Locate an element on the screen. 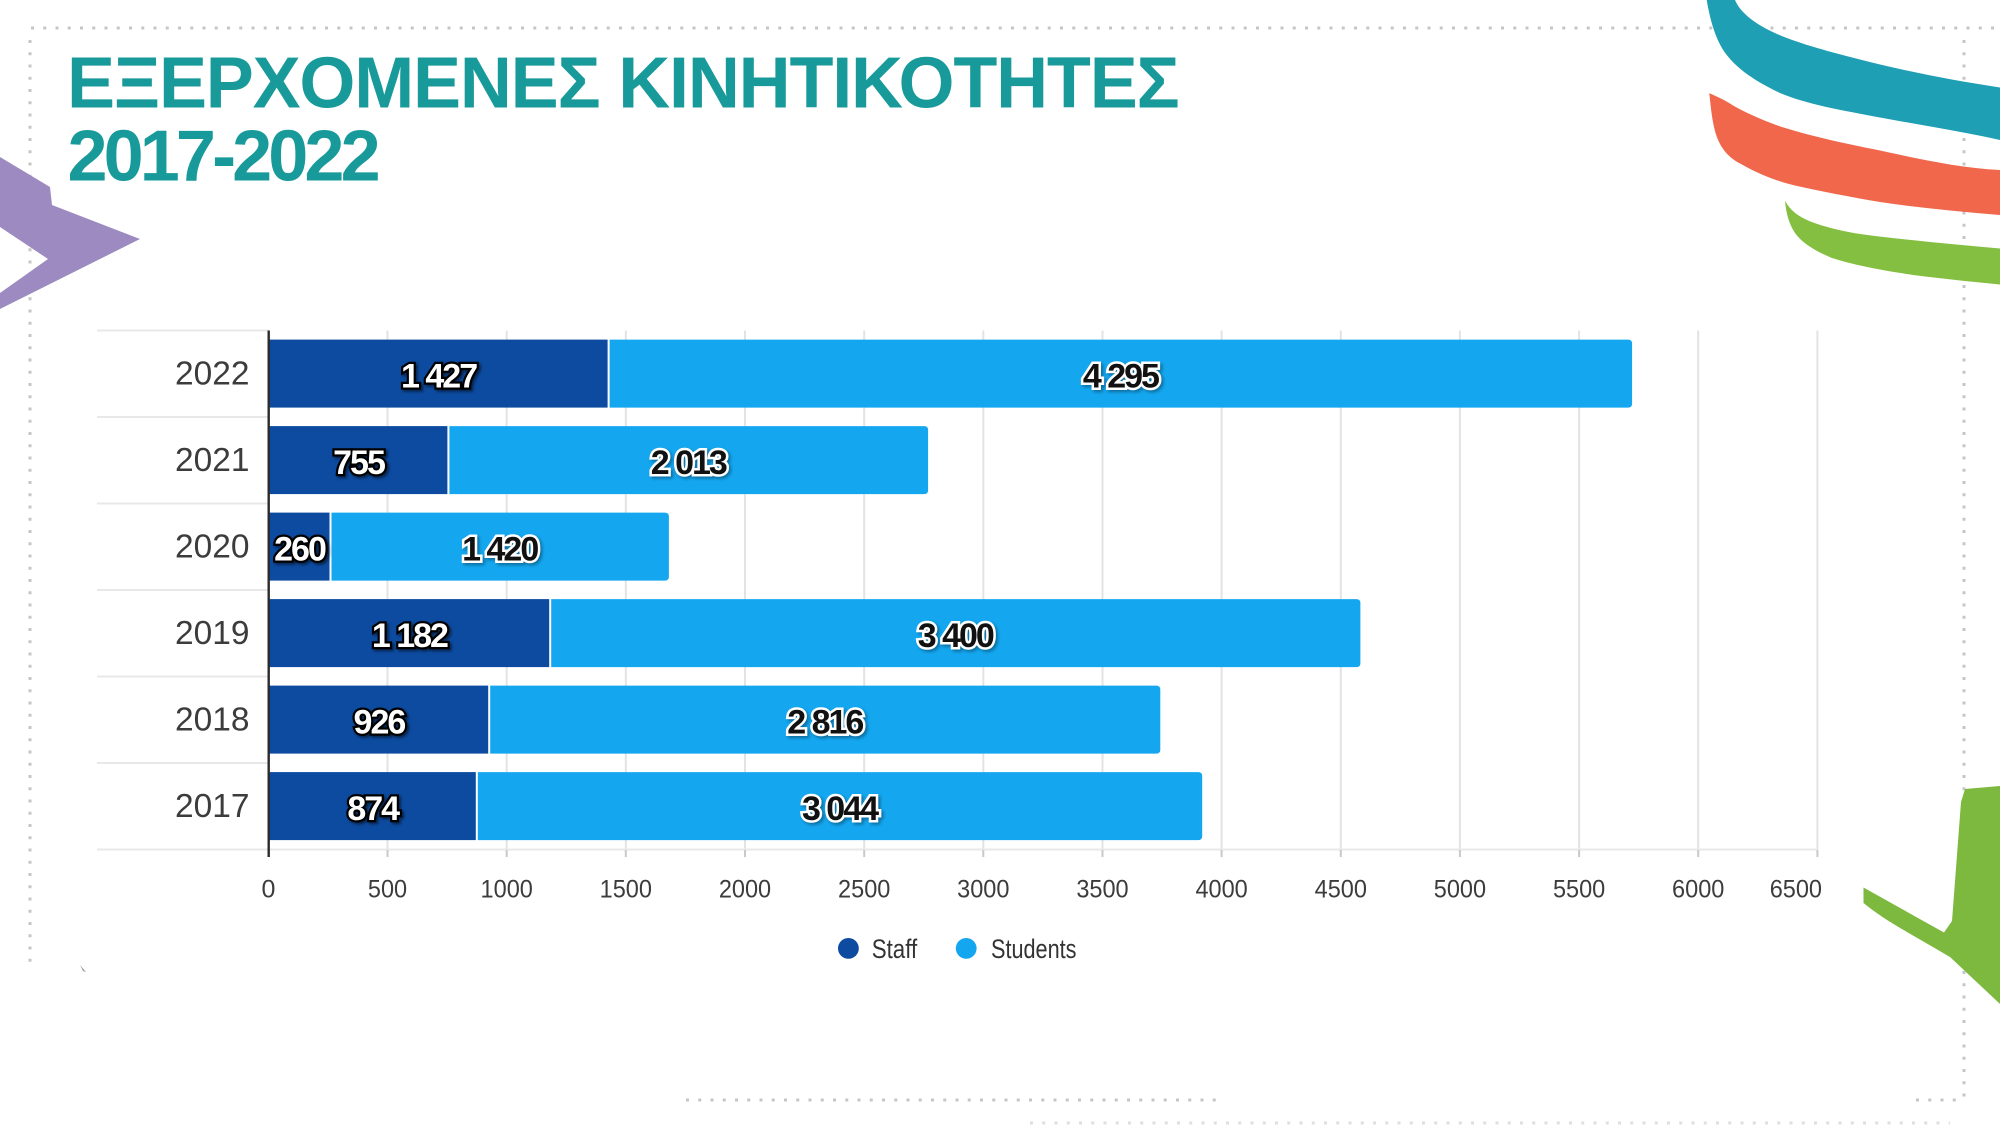 This screenshot has width=2000, height=1130. svg-text: 5000 is located at coordinates (1460, 890).